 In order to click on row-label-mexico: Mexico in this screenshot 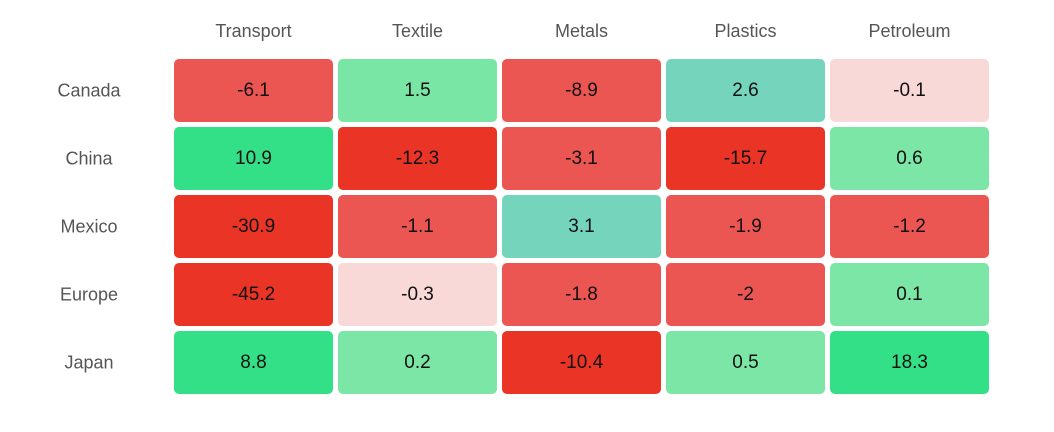, I will do `click(88, 227)`.